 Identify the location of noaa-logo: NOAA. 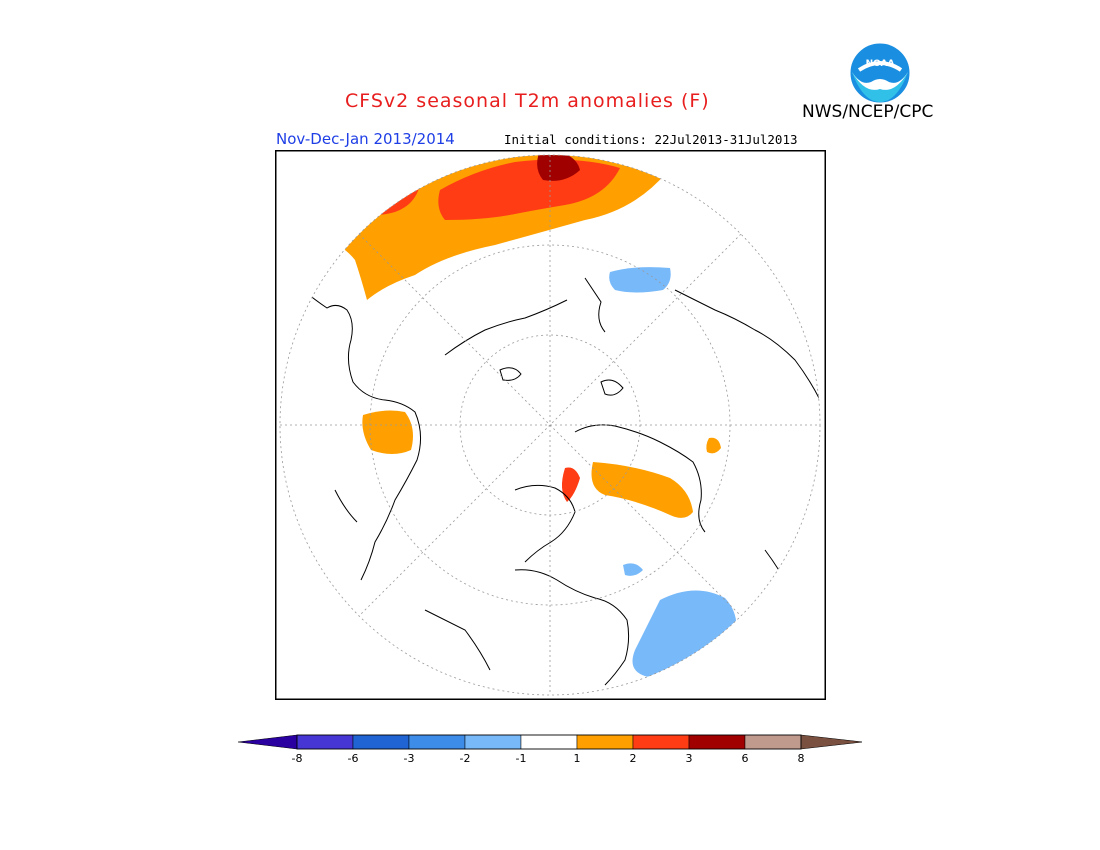
(880, 75).